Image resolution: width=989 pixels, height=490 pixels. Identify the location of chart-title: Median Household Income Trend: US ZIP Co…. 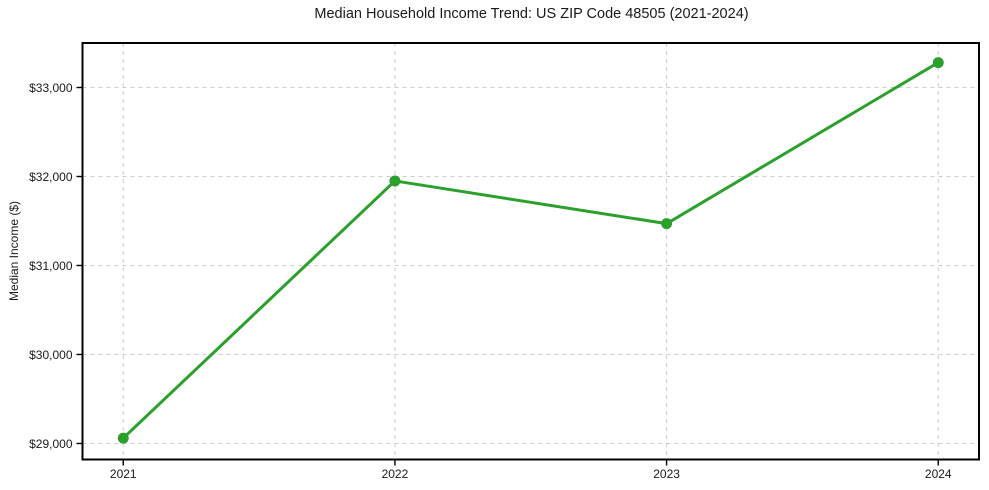
(531, 14).